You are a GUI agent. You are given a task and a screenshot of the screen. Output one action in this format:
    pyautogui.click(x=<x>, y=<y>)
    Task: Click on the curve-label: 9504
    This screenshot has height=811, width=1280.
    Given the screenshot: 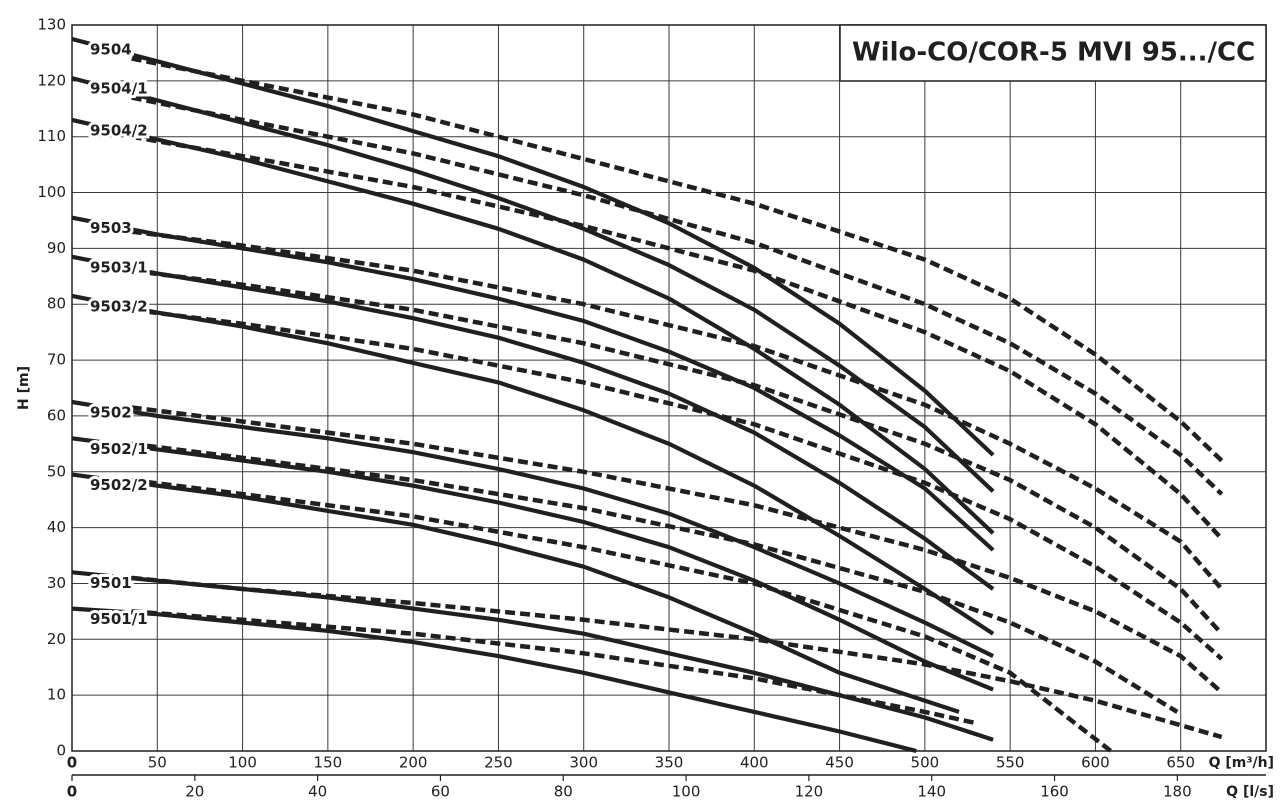 What is the action you would take?
    pyautogui.click(x=111, y=49)
    